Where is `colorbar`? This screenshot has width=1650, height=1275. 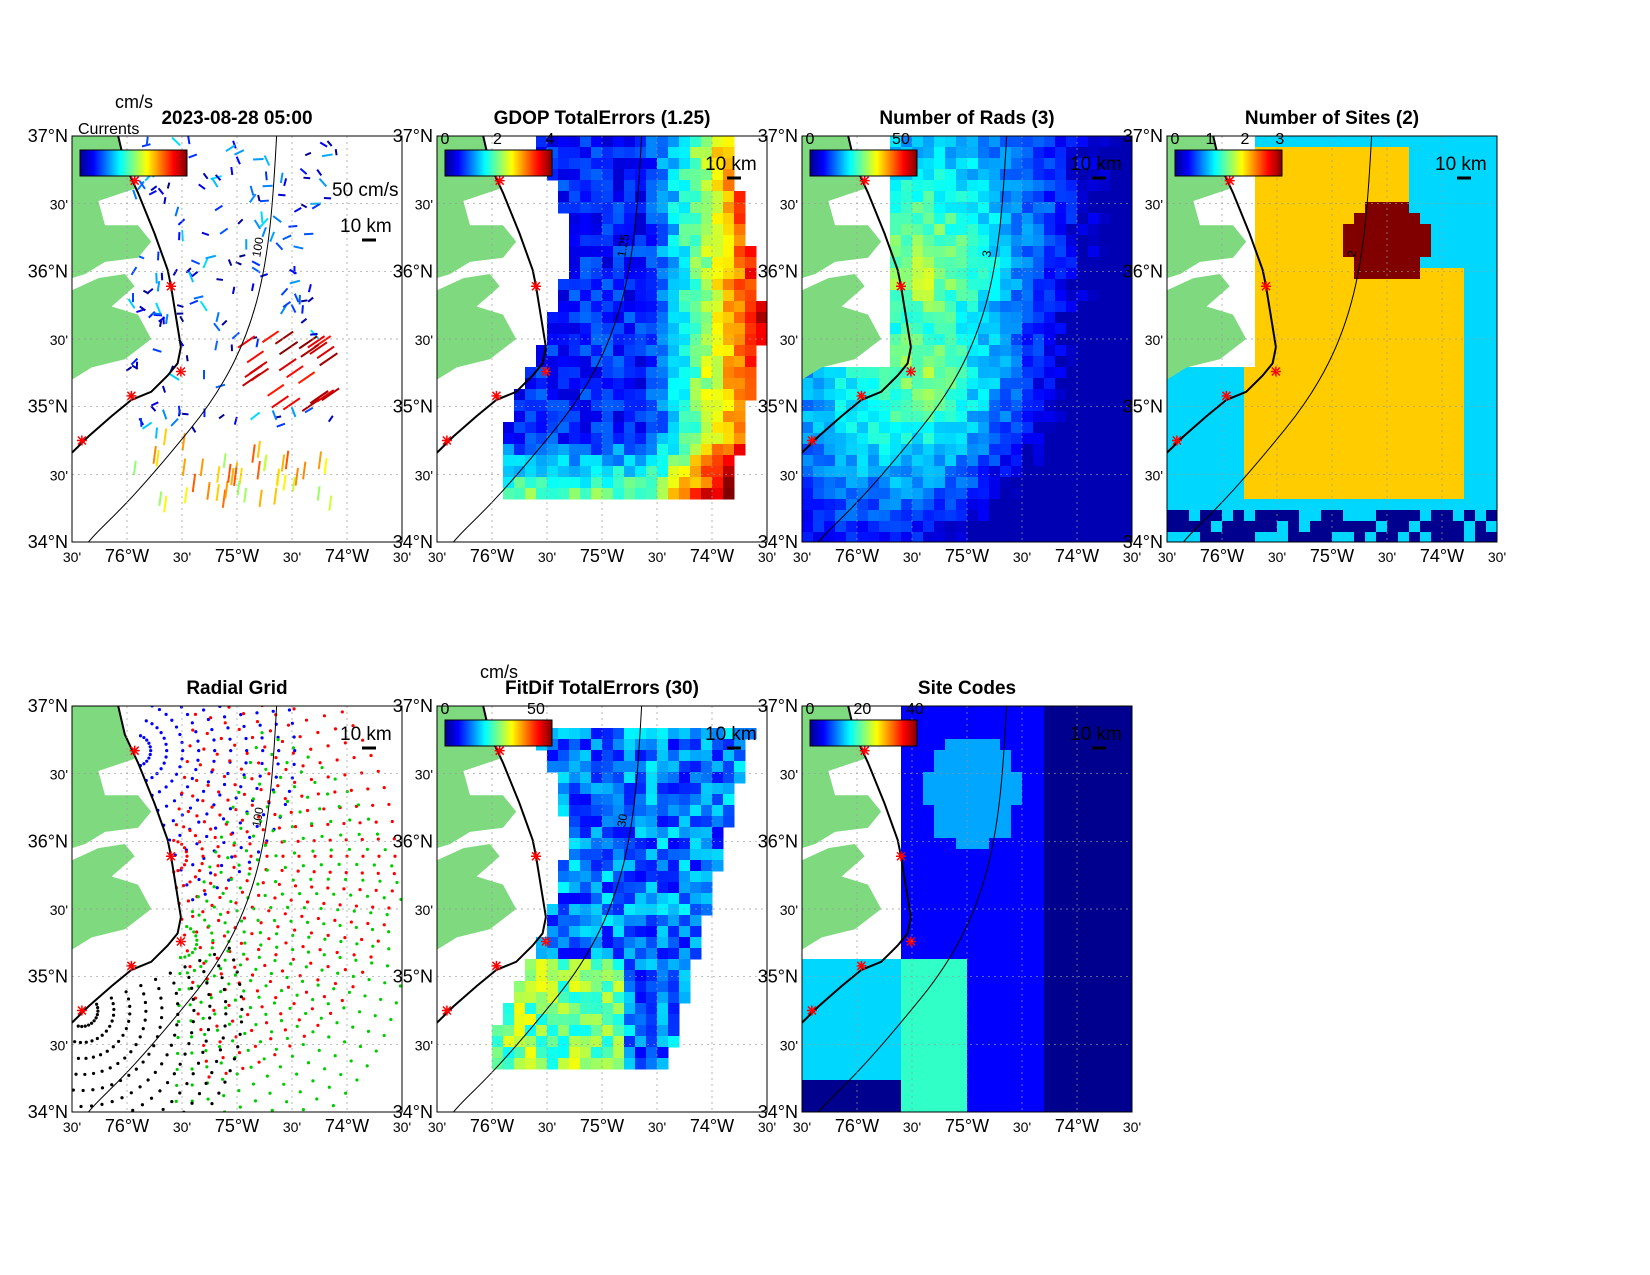 colorbar is located at coordinates (133, 163).